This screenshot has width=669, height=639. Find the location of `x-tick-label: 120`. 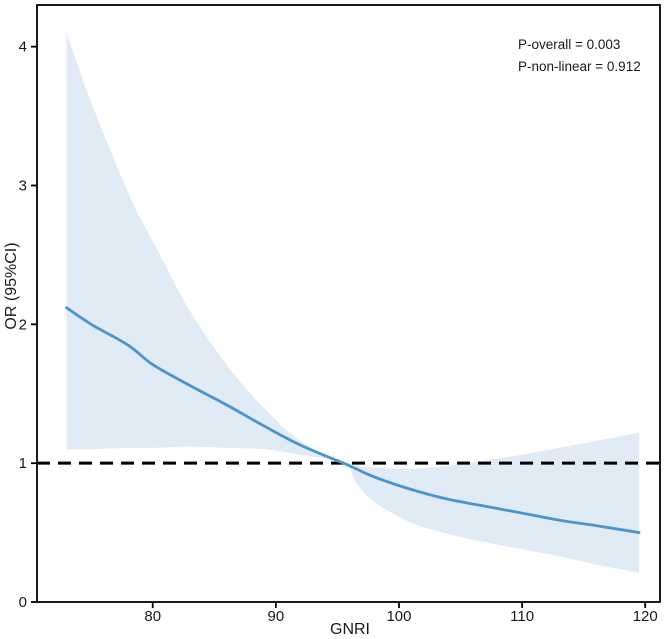

x-tick-label: 120 is located at coordinates (645, 616).